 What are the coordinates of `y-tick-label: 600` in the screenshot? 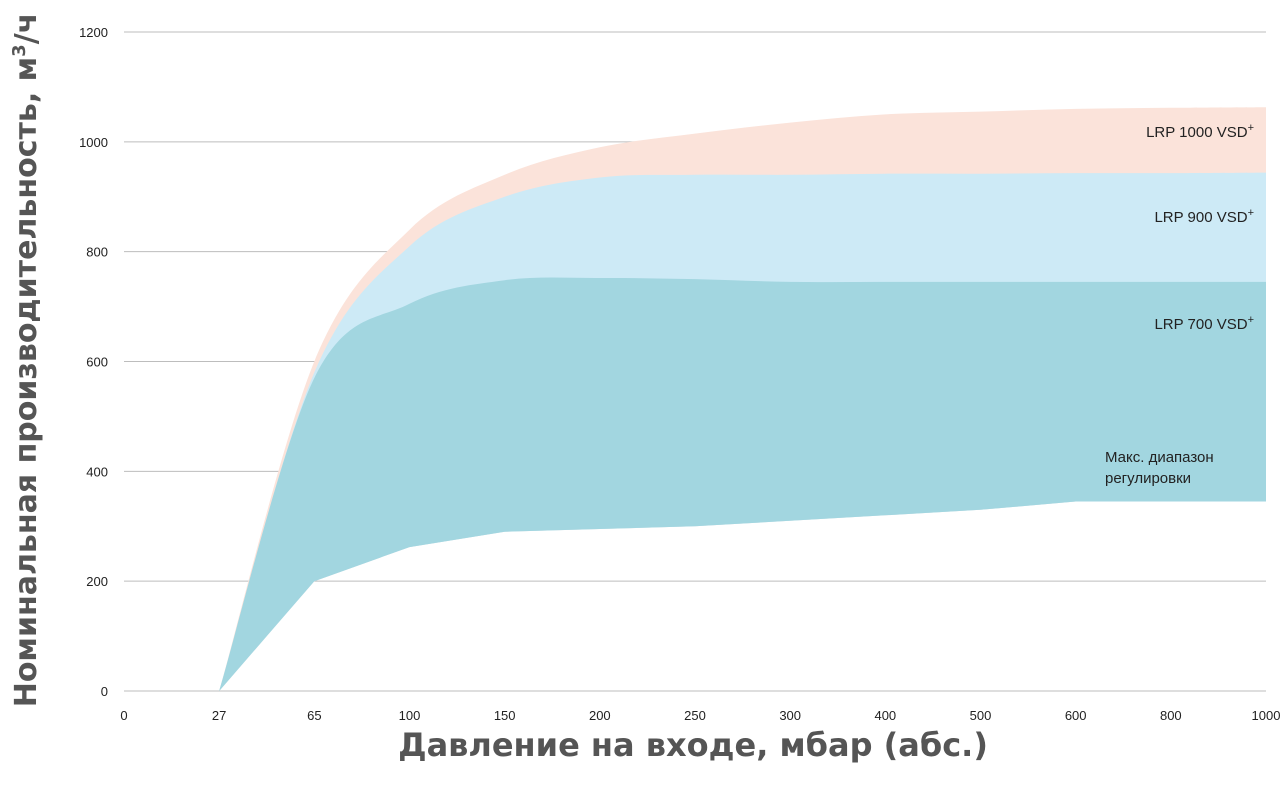 It's located at (97, 362).